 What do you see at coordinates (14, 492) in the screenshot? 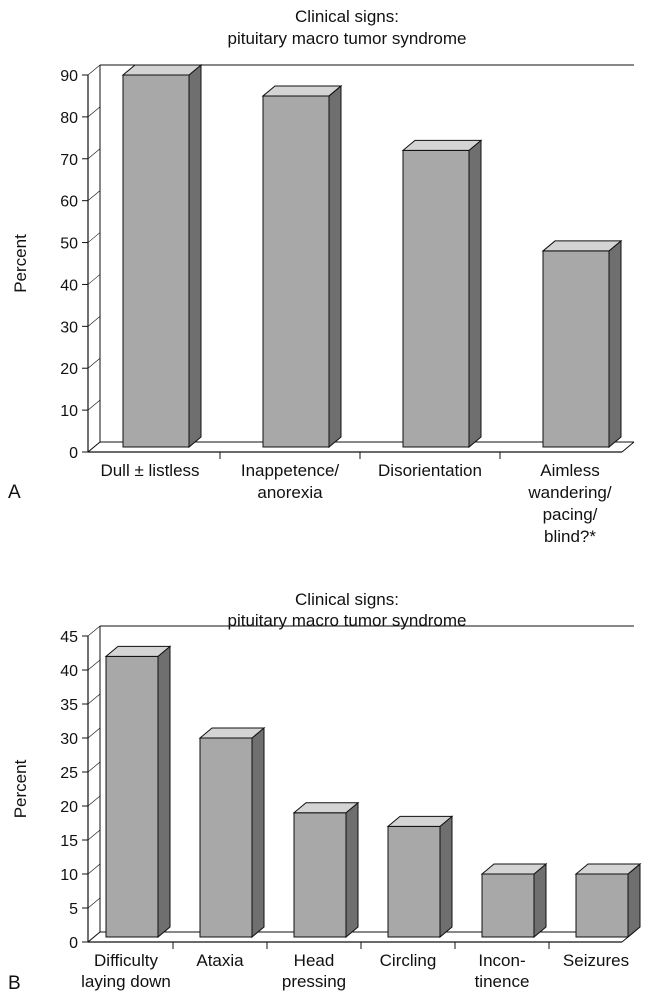
I see `panel-label: A` at bounding box center [14, 492].